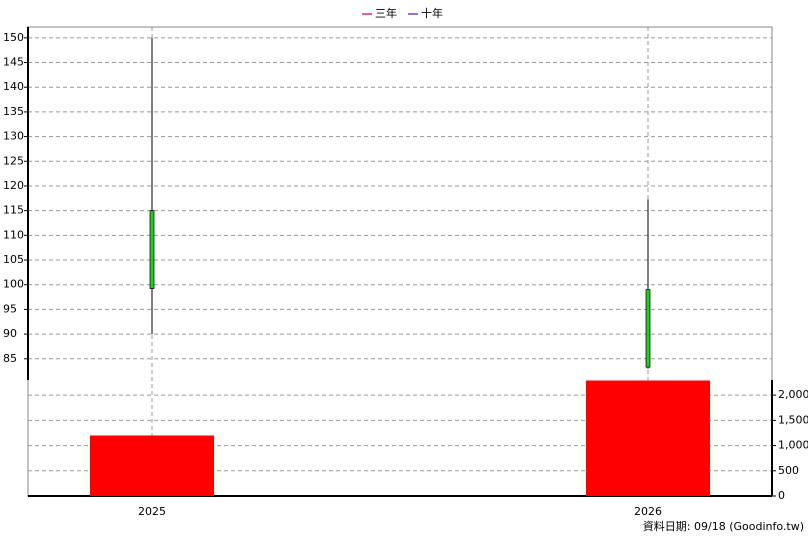 Image resolution: width=808 pixels, height=540 pixels. I want to click on y-tick-label: 95, so click(10, 308).